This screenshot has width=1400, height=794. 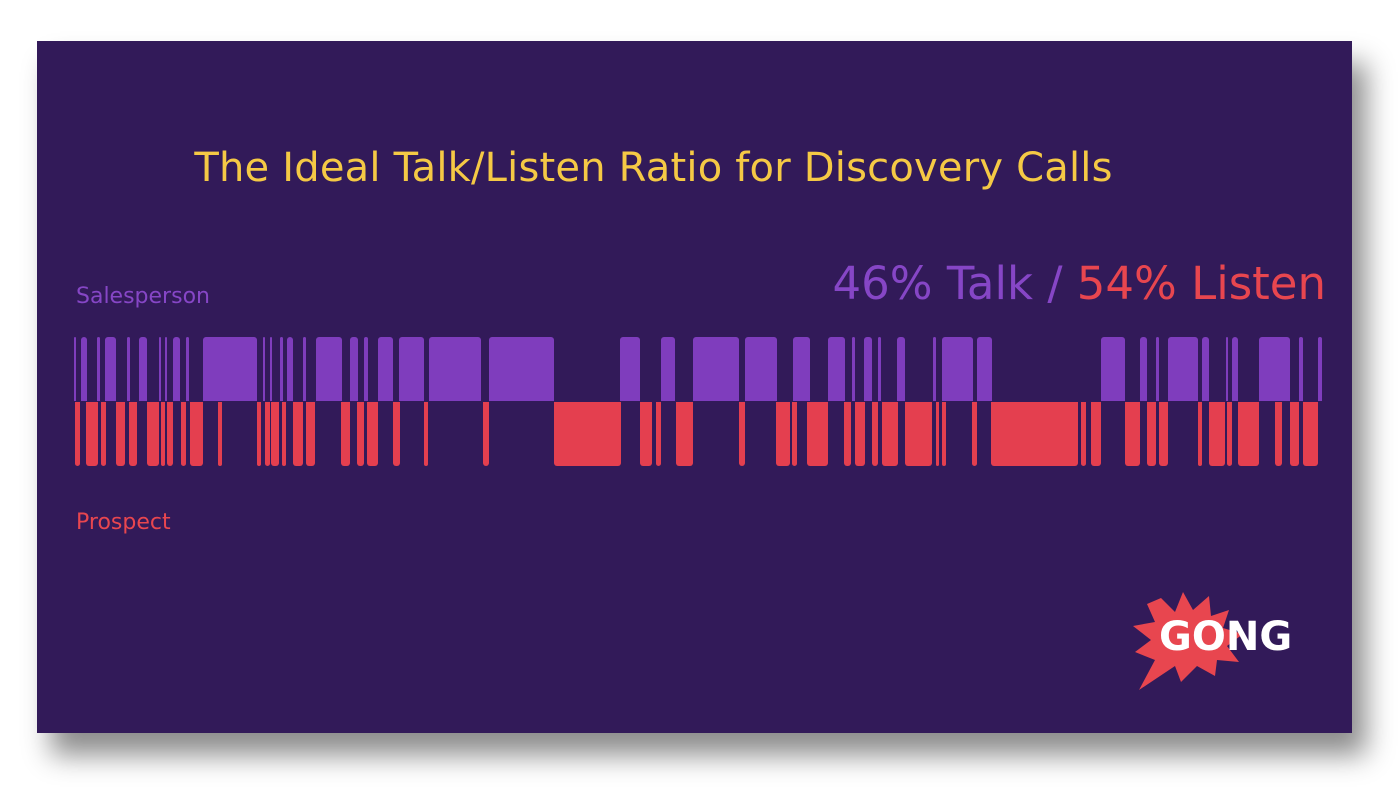 I want to click on talk-listen-ratio: 46% Talk / 54% Listen, so click(x=1080, y=283).